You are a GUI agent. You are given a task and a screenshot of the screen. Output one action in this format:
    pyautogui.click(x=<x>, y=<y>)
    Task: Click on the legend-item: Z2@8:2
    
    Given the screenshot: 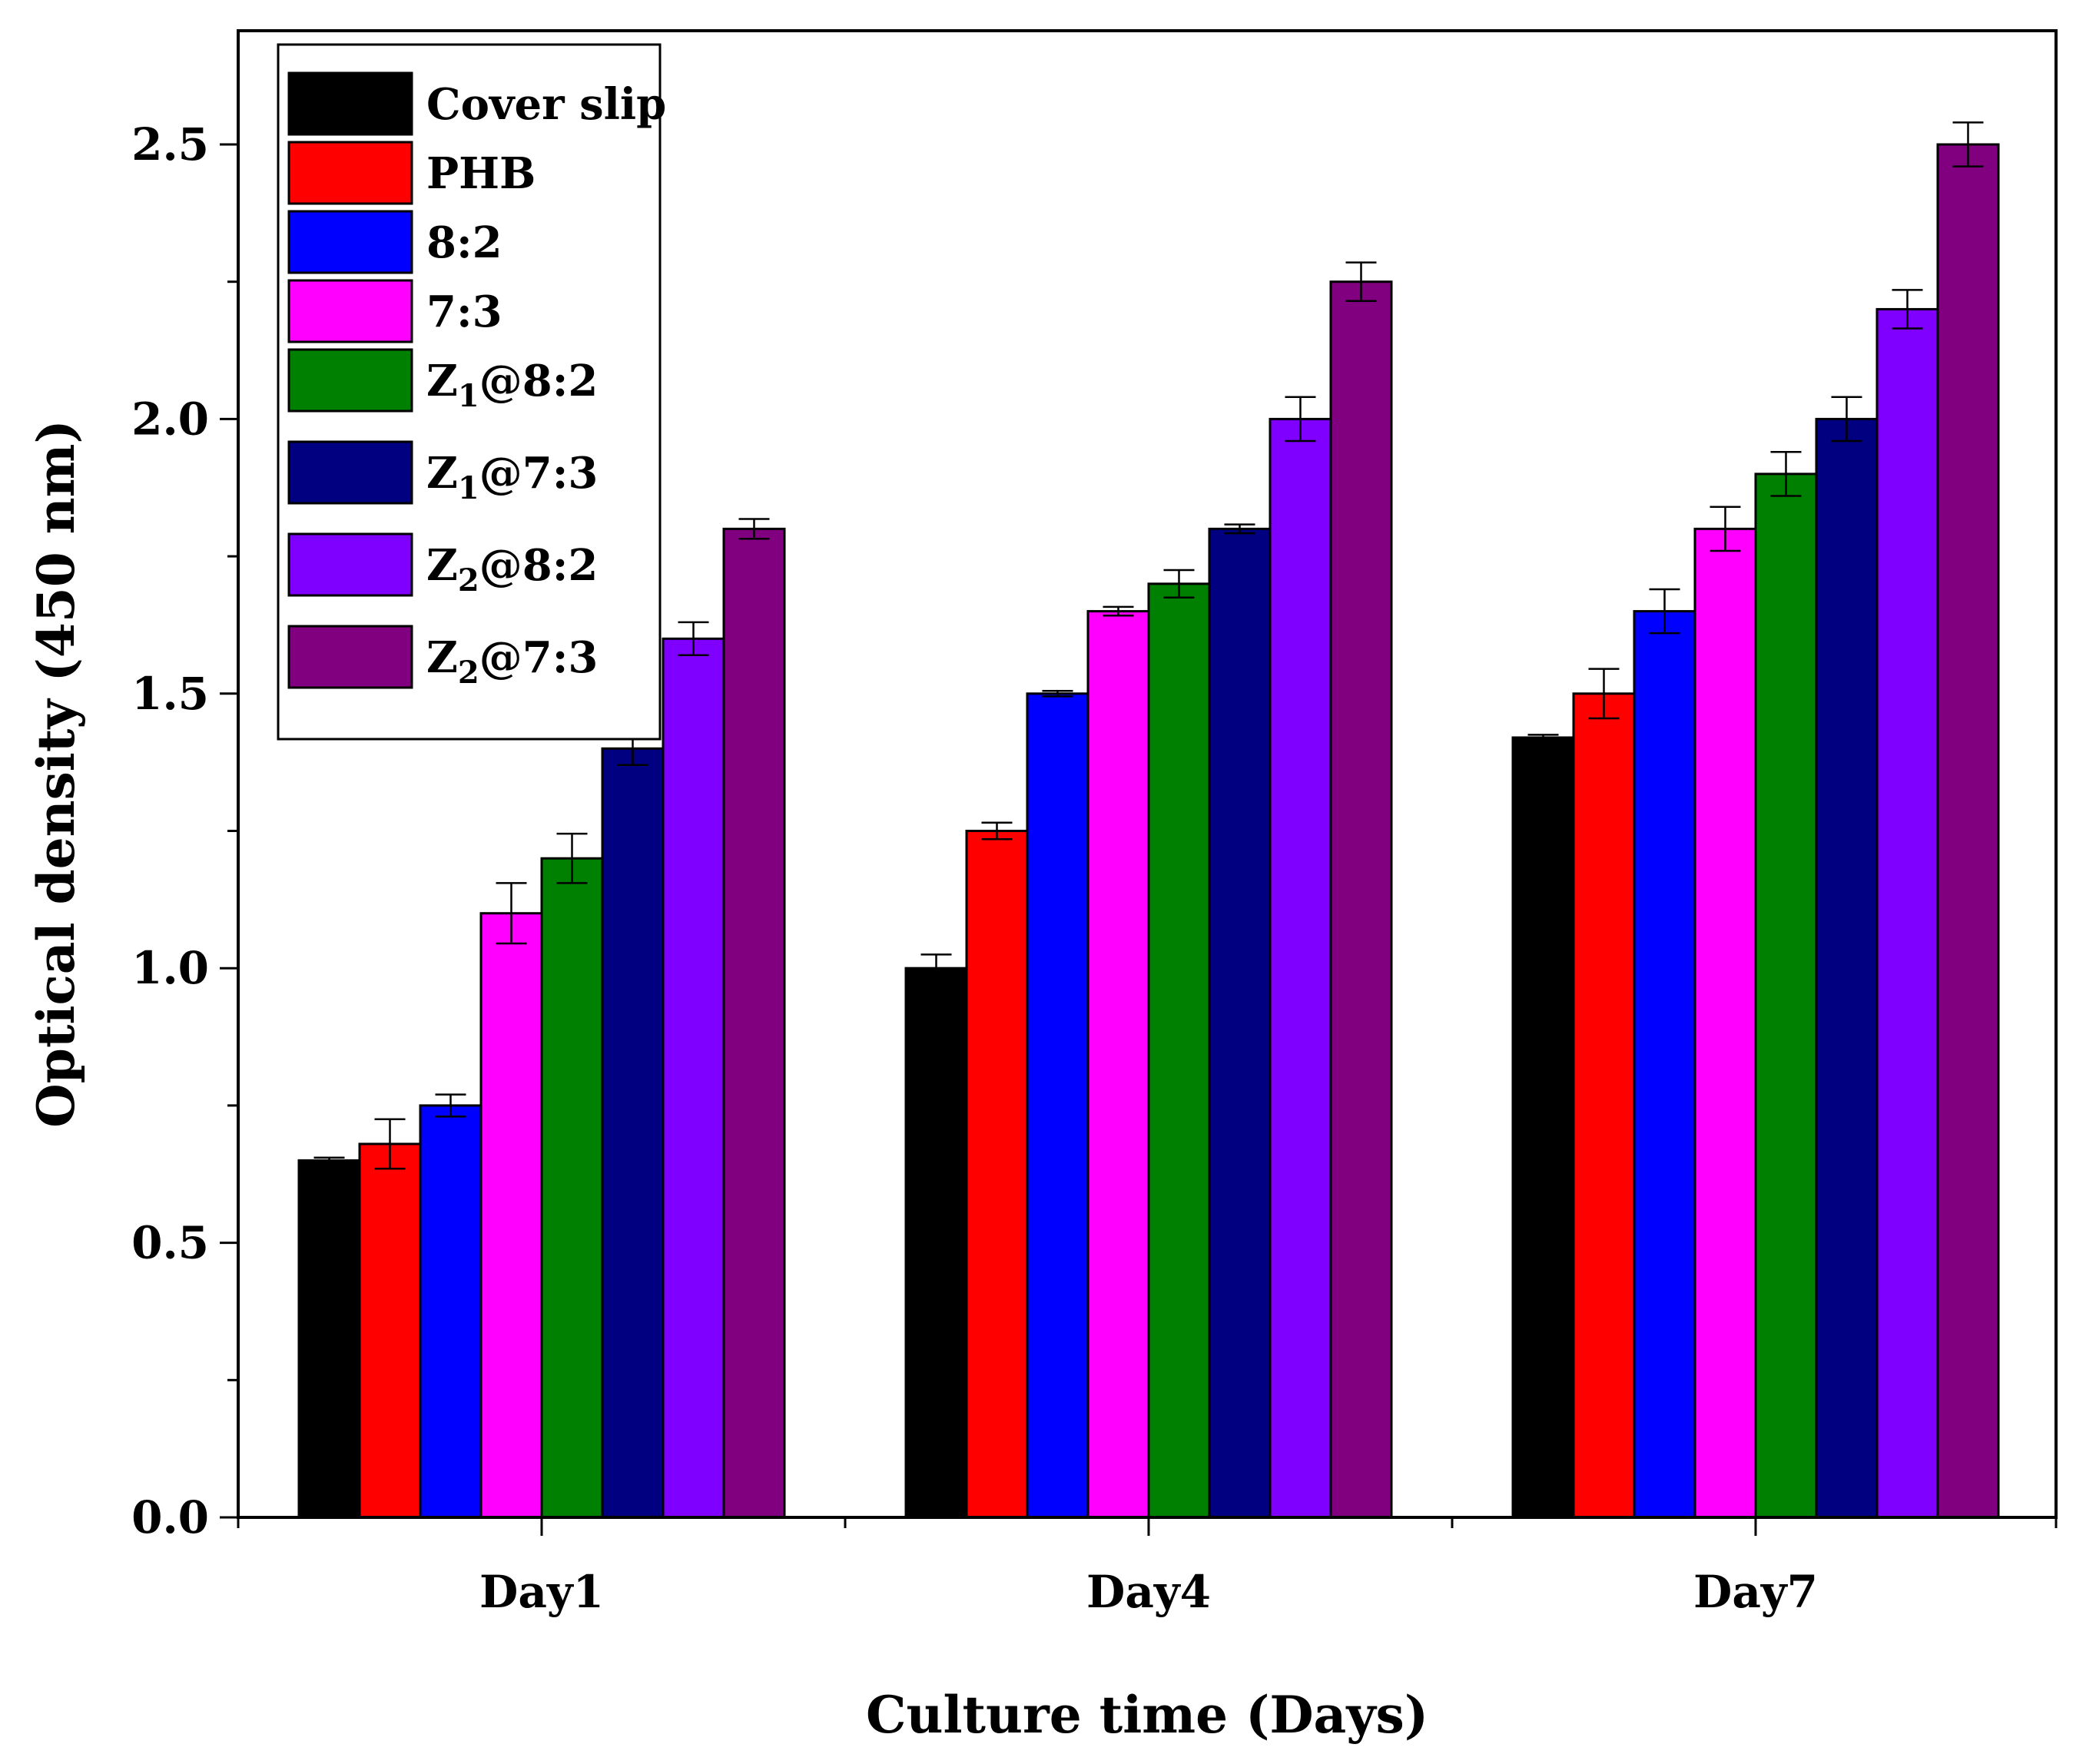 What is the action you would take?
    pyautogui.click(x=442, y=565)
    